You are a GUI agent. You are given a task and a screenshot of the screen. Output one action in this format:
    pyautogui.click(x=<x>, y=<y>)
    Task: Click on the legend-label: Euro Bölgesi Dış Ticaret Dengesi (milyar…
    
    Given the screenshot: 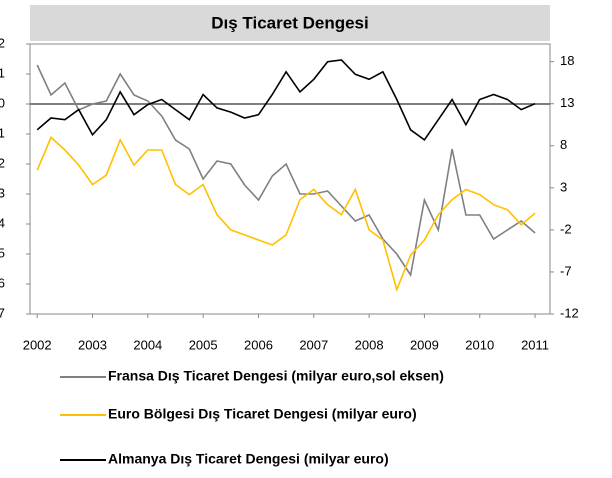 What is the action you would take?
    pyautogui.click(x=262, y=414)
    